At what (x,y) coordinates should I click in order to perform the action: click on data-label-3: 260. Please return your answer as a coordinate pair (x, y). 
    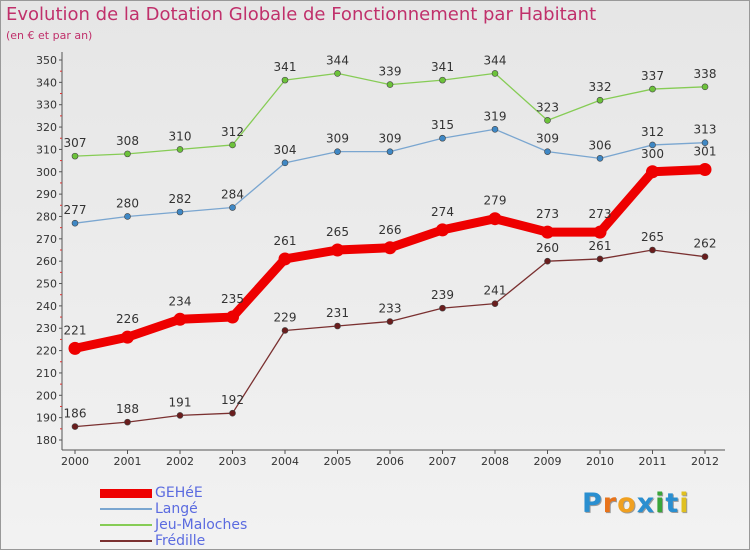
    Looking at the image, I should click on (547, 248).